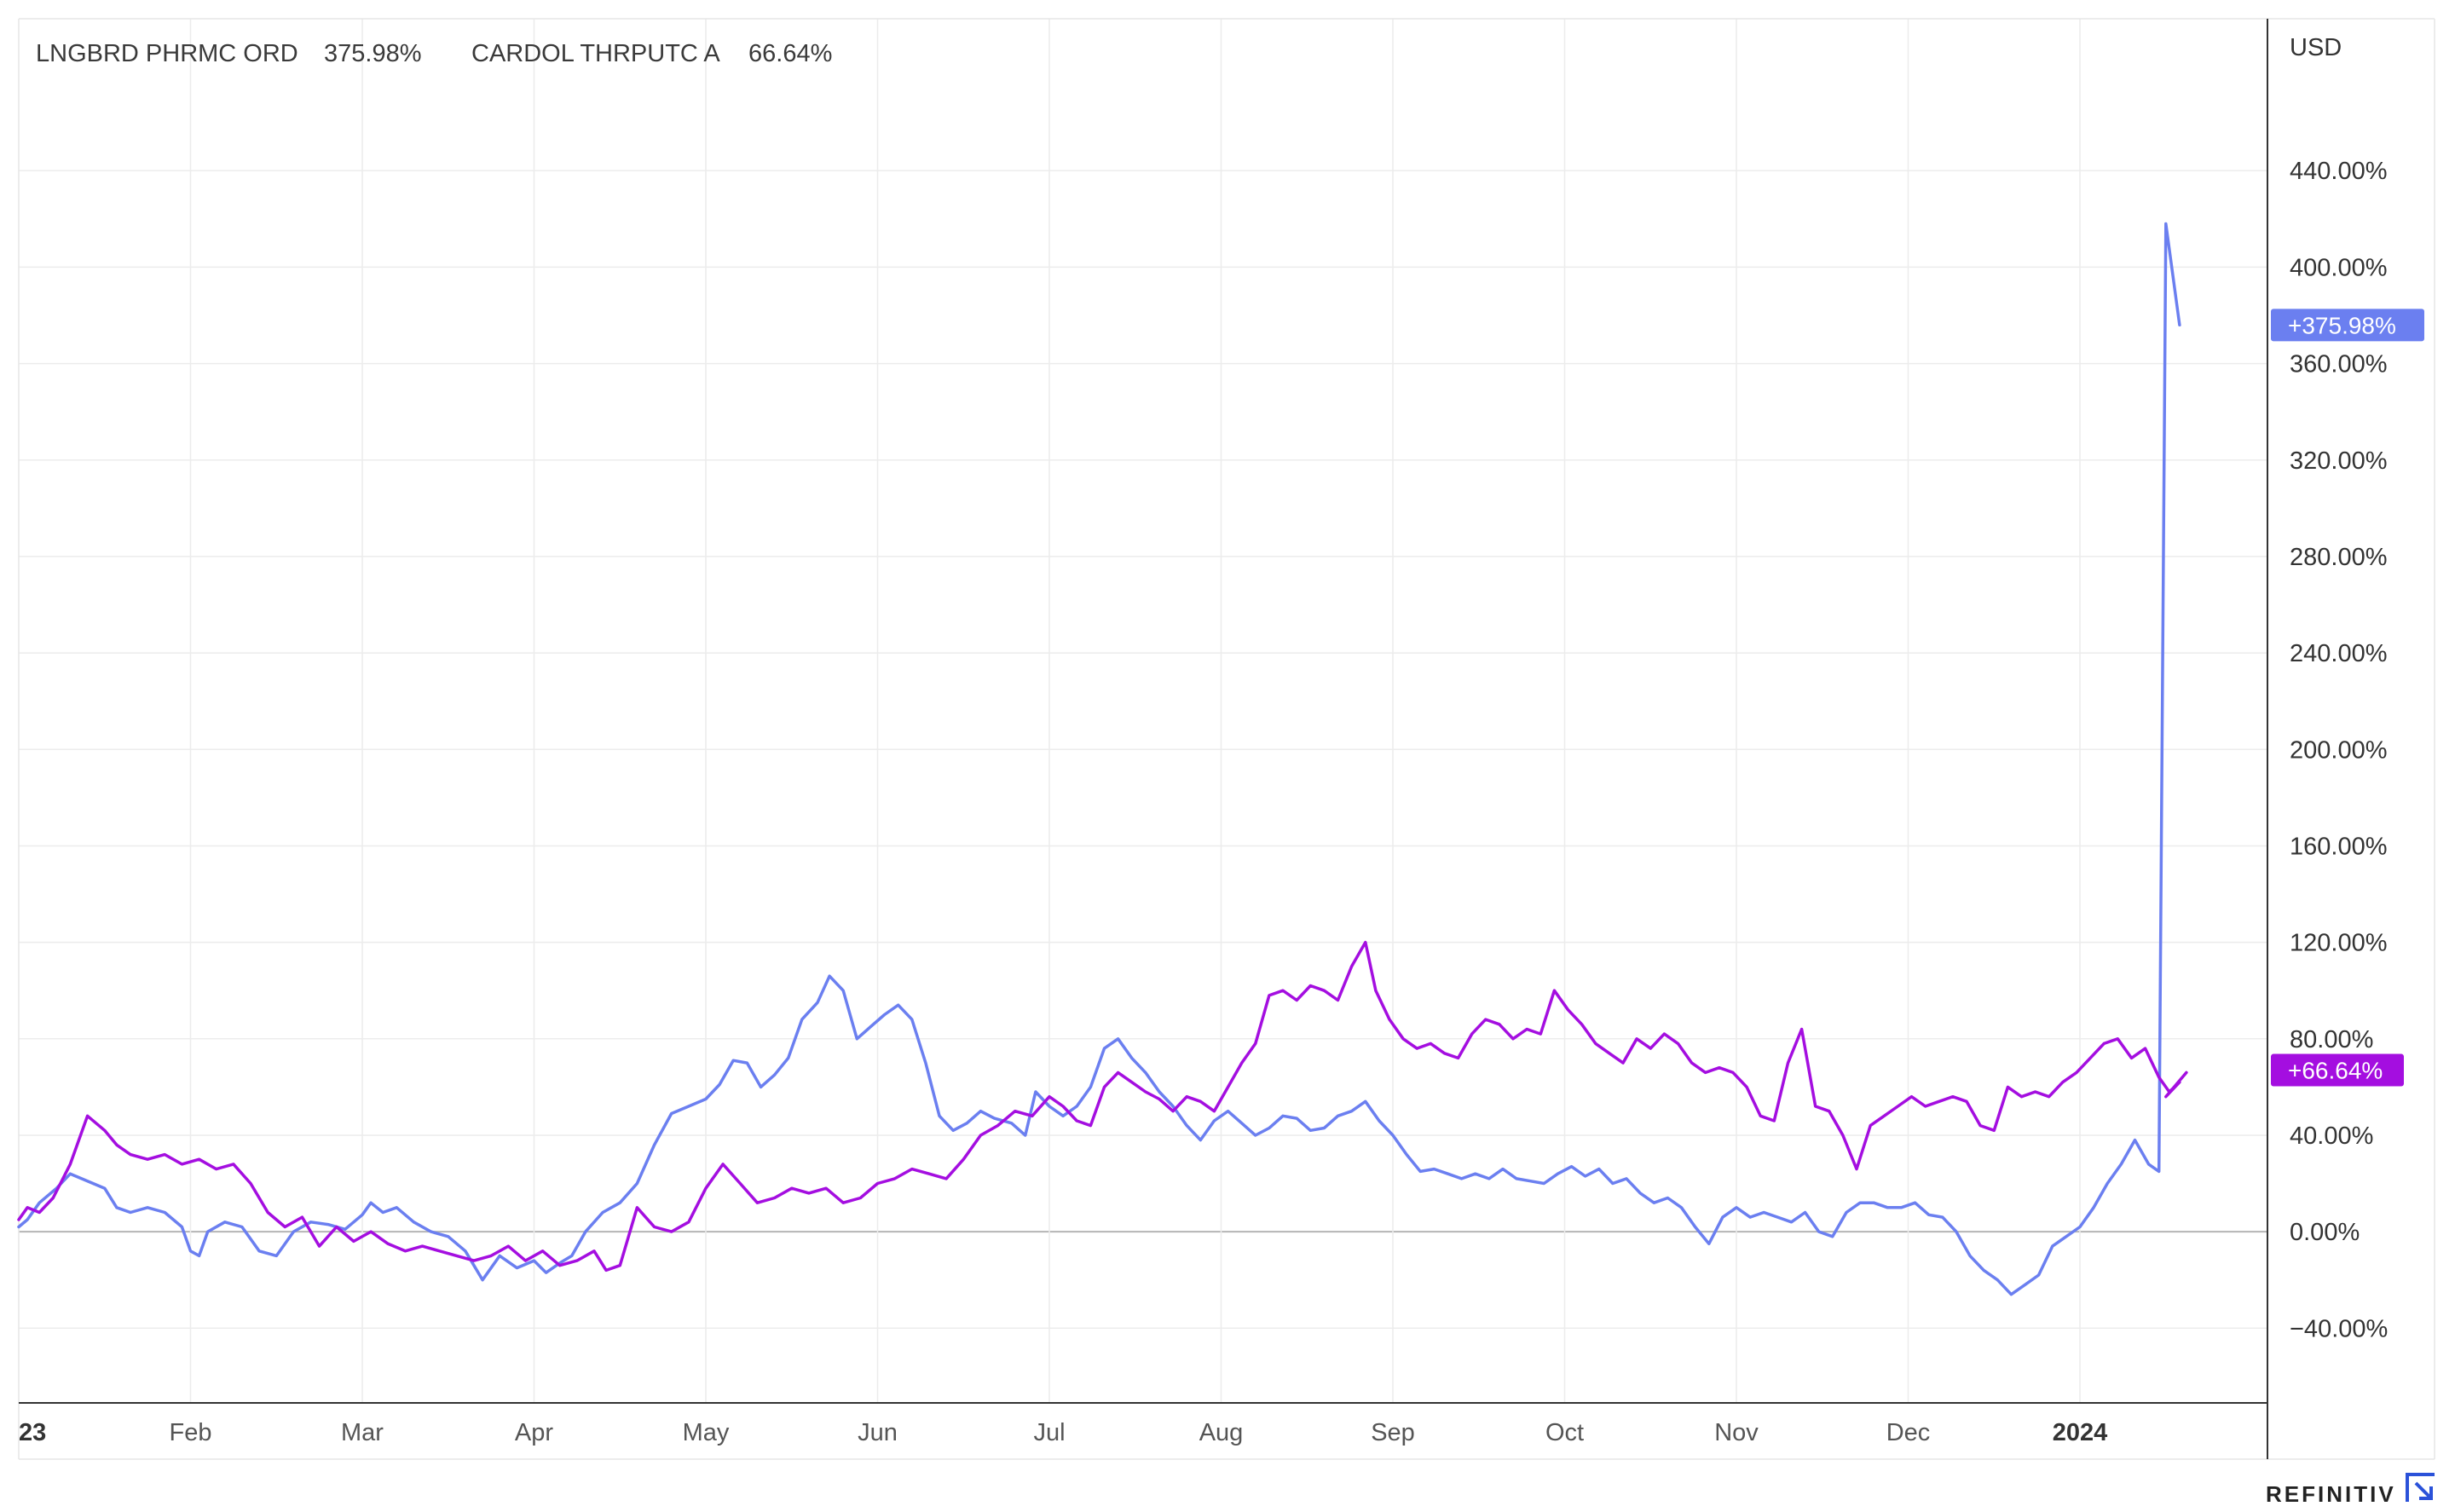  Describe the element at coordinates (373, 53) in the screenshot. I see `legend-series-value: 375.98%` at that location.